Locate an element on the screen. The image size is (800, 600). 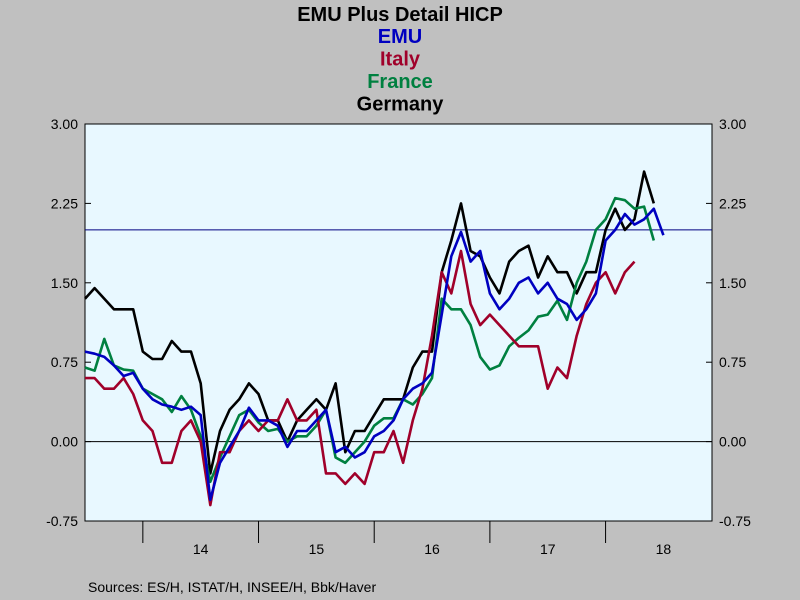
y-tick-label-right: 1.50 is located at coordinates (732, 283).